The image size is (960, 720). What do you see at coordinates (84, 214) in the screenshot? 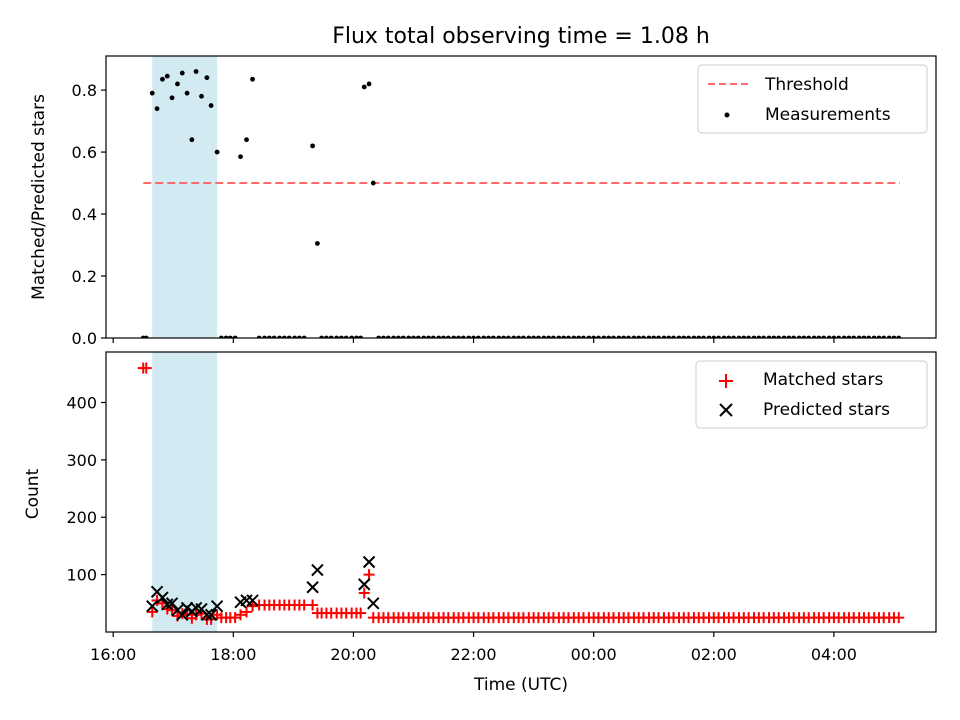
I see `top-y-tick-label: 0.4` at bounding box center [84, 214].